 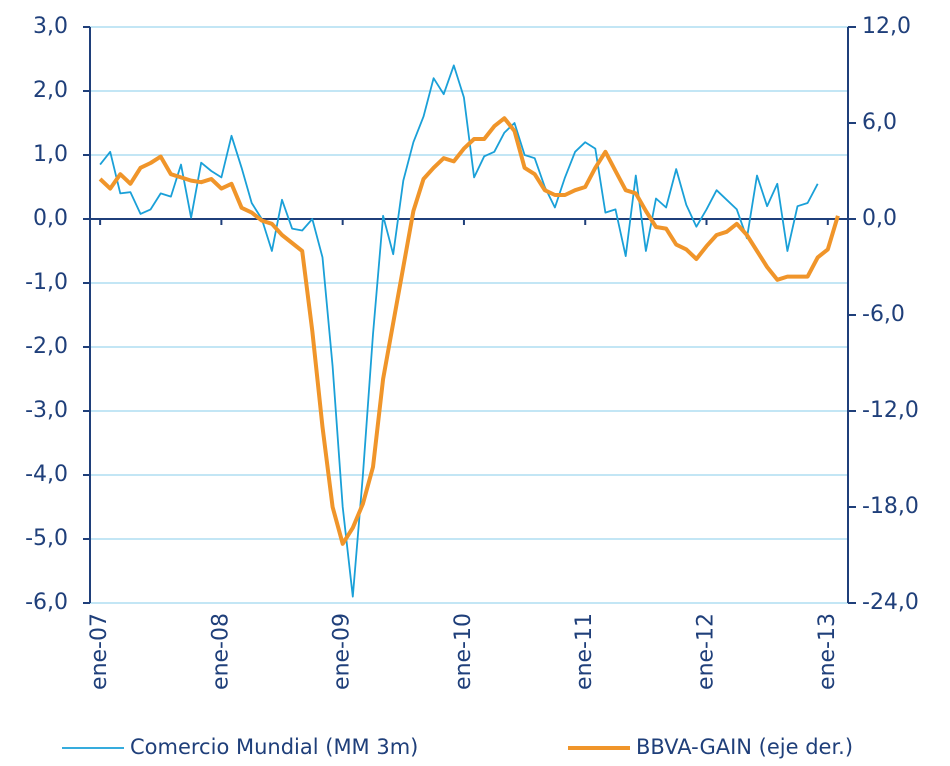 I want to click on y2-tick-label: -6,0, so click(x=883, y=314).